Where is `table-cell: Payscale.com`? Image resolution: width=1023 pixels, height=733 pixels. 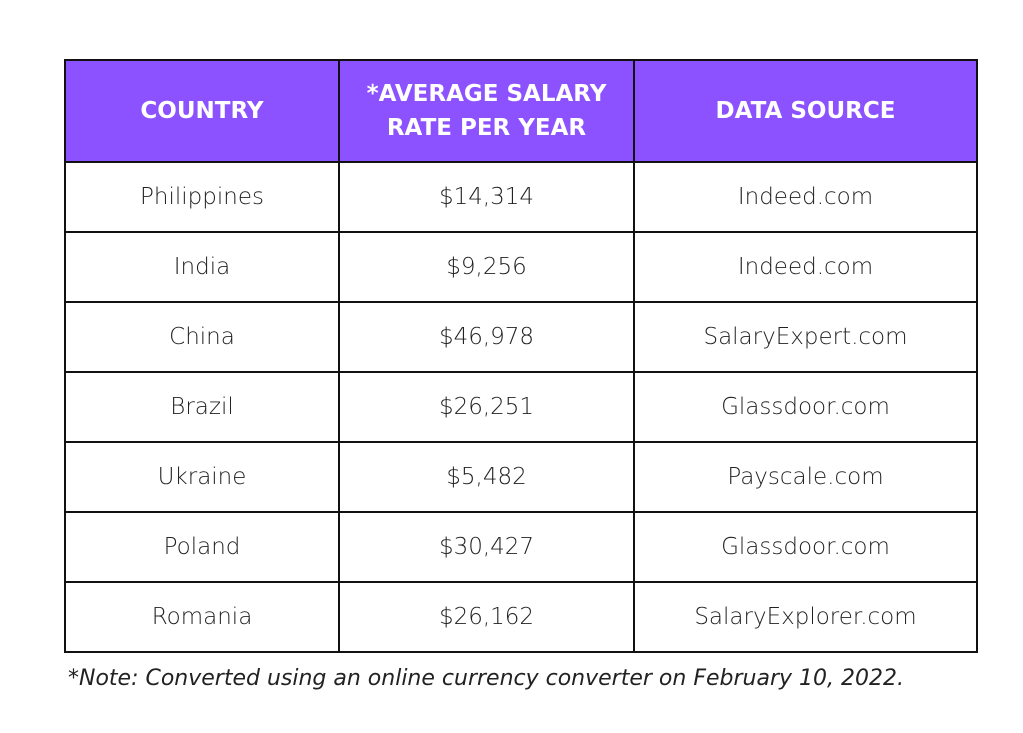
table-cell: Payscale.com is located at coordinates (805, 477).